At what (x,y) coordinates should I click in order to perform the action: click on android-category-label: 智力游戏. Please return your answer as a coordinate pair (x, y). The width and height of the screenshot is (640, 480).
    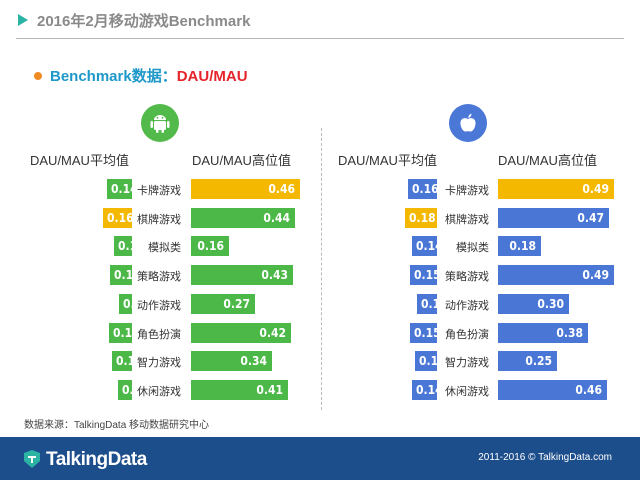
    Looking at the image, I should click on (159, 363).